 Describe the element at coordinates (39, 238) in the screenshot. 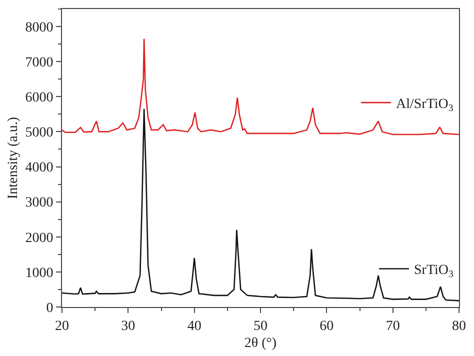

I see `y-tick-label: 2000` at that location.